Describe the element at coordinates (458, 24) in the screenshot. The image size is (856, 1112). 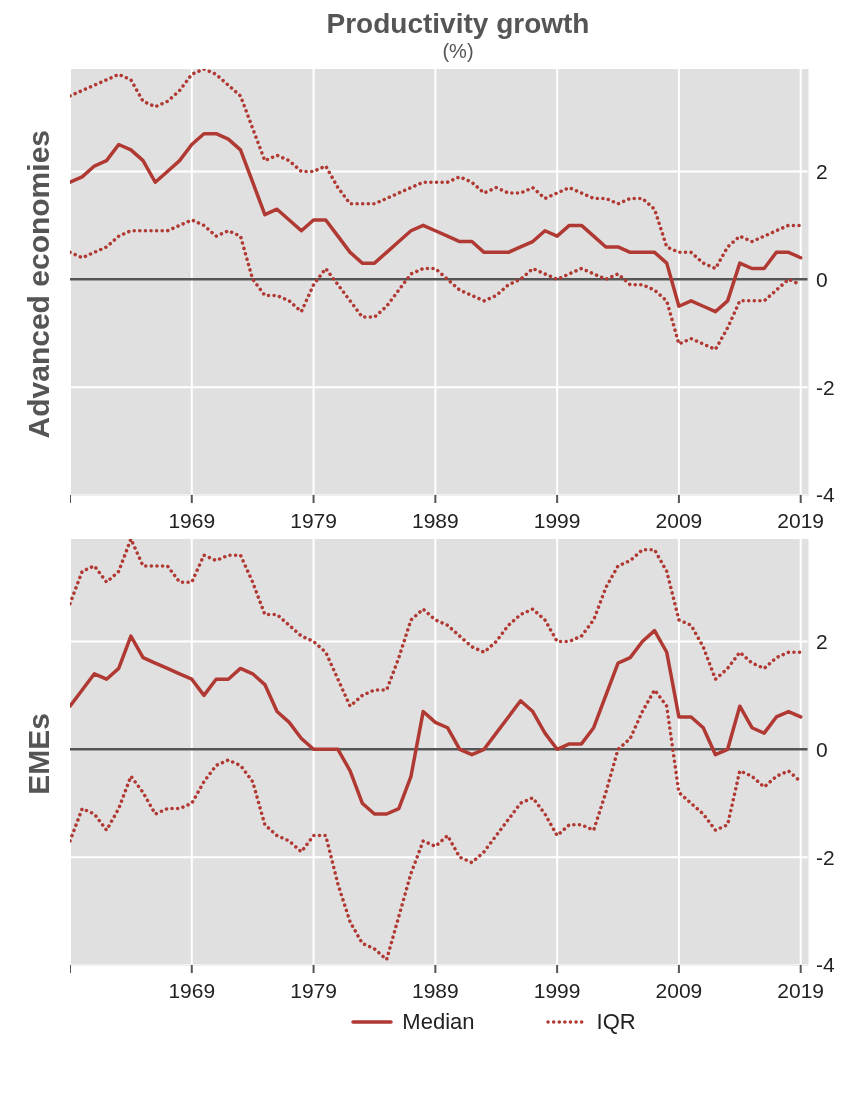
I see `chart-title: Productivity growth` at that location.